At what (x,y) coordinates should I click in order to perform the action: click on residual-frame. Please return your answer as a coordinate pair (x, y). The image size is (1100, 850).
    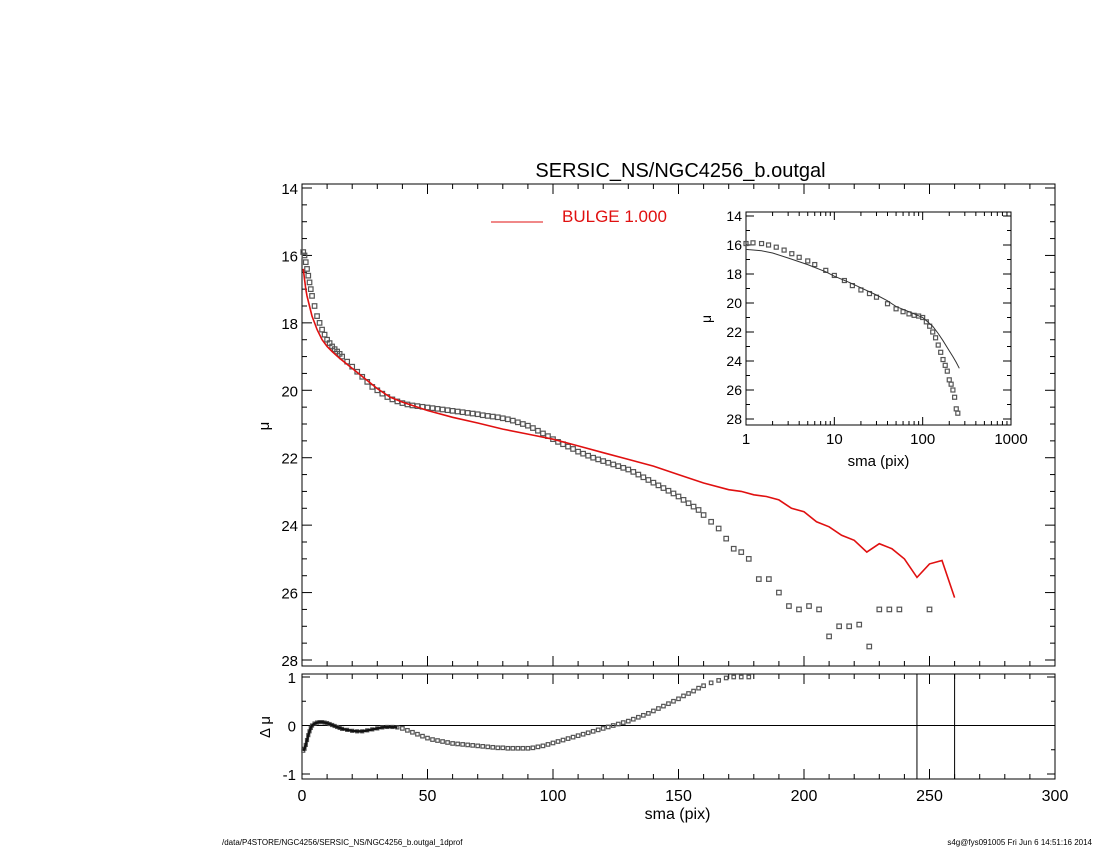
    Looking at the image, I should click on (678, 726).